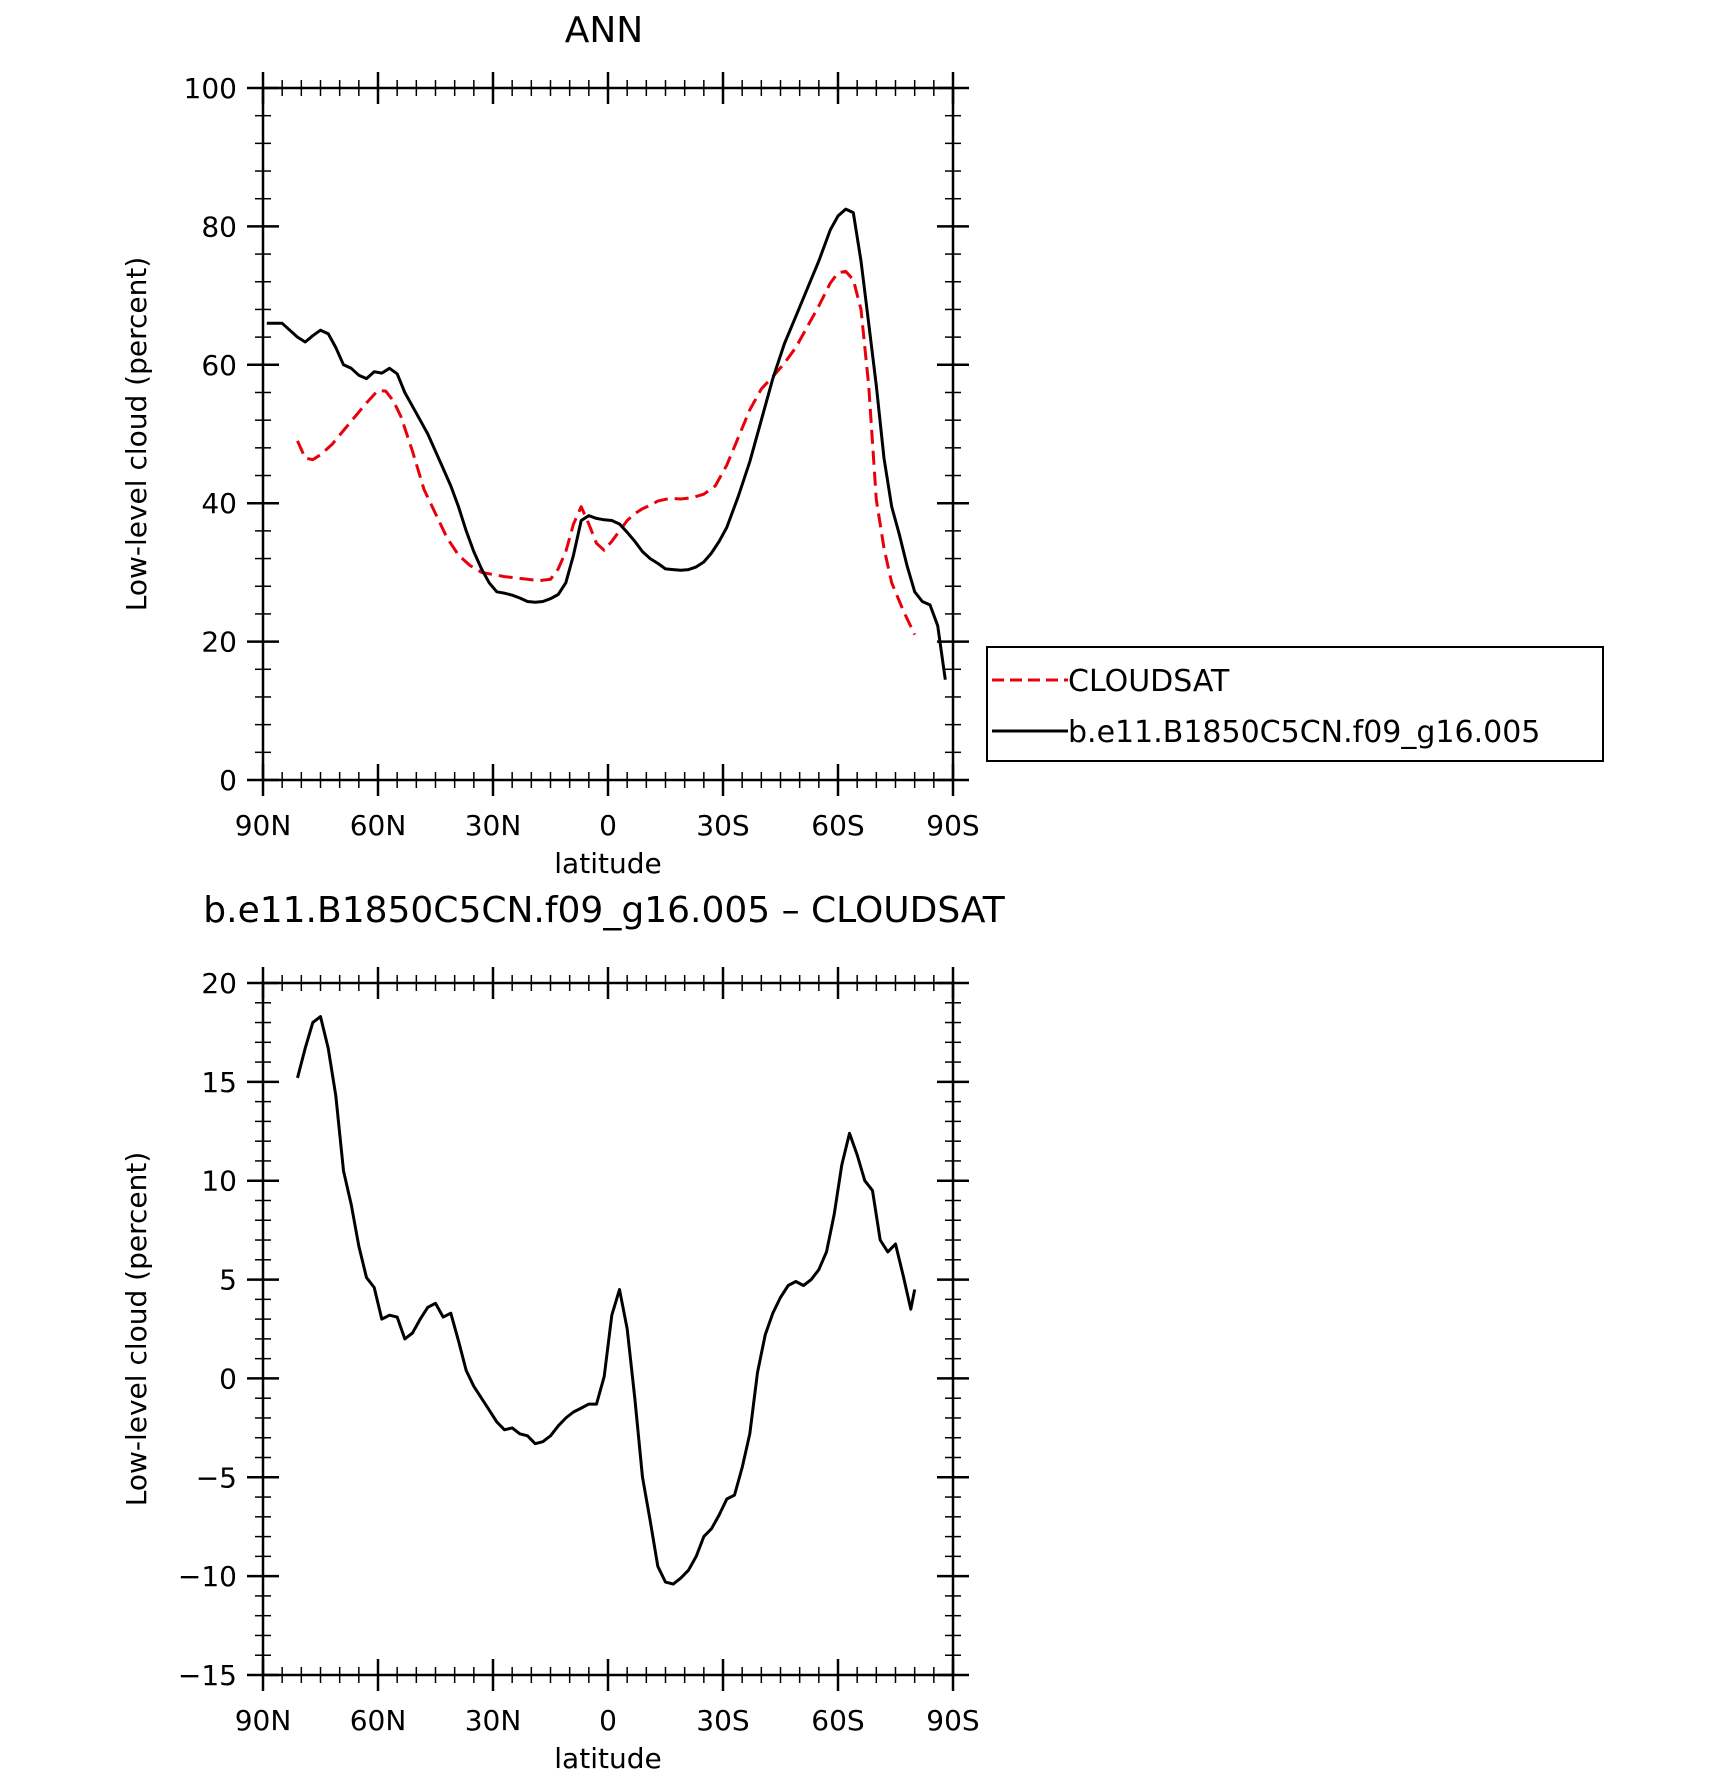 This screenshot has height=1773, width=1710. What do you see at coordinates (136, 434) in the screenshot?
I see `top-y-axis-label: Low-level cloud (percent)` at bounding box center [136, 434].